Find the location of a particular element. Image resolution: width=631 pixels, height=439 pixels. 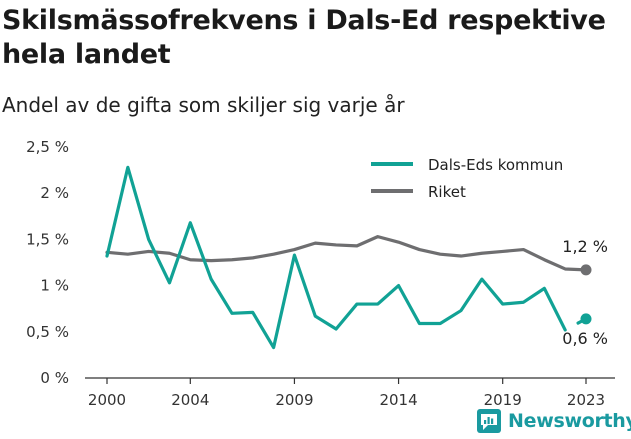

legend: Dals-Eds kommun Riket is located at coordinates (467, 178).